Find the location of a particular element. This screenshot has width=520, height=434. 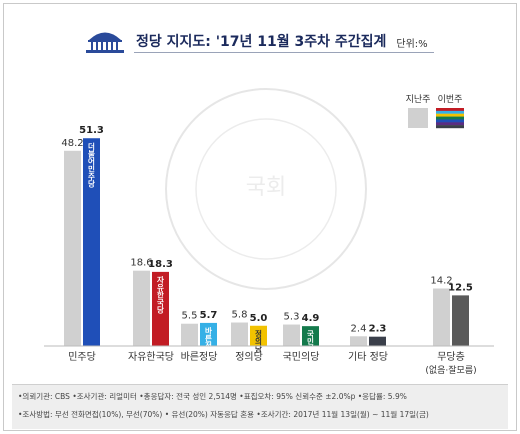

category-label-cat-2: 바른정당 is located at coordinates (199, 357).